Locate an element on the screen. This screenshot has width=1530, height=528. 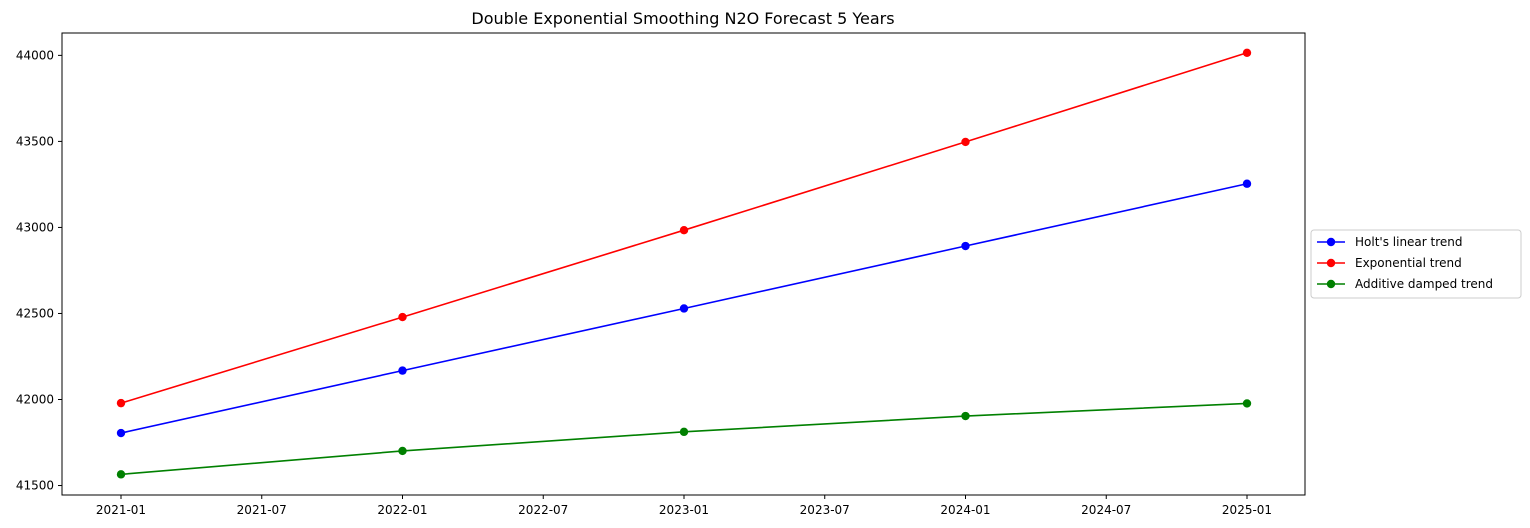
legend-item: Exponential trend is located at coordinates (1389, 263).